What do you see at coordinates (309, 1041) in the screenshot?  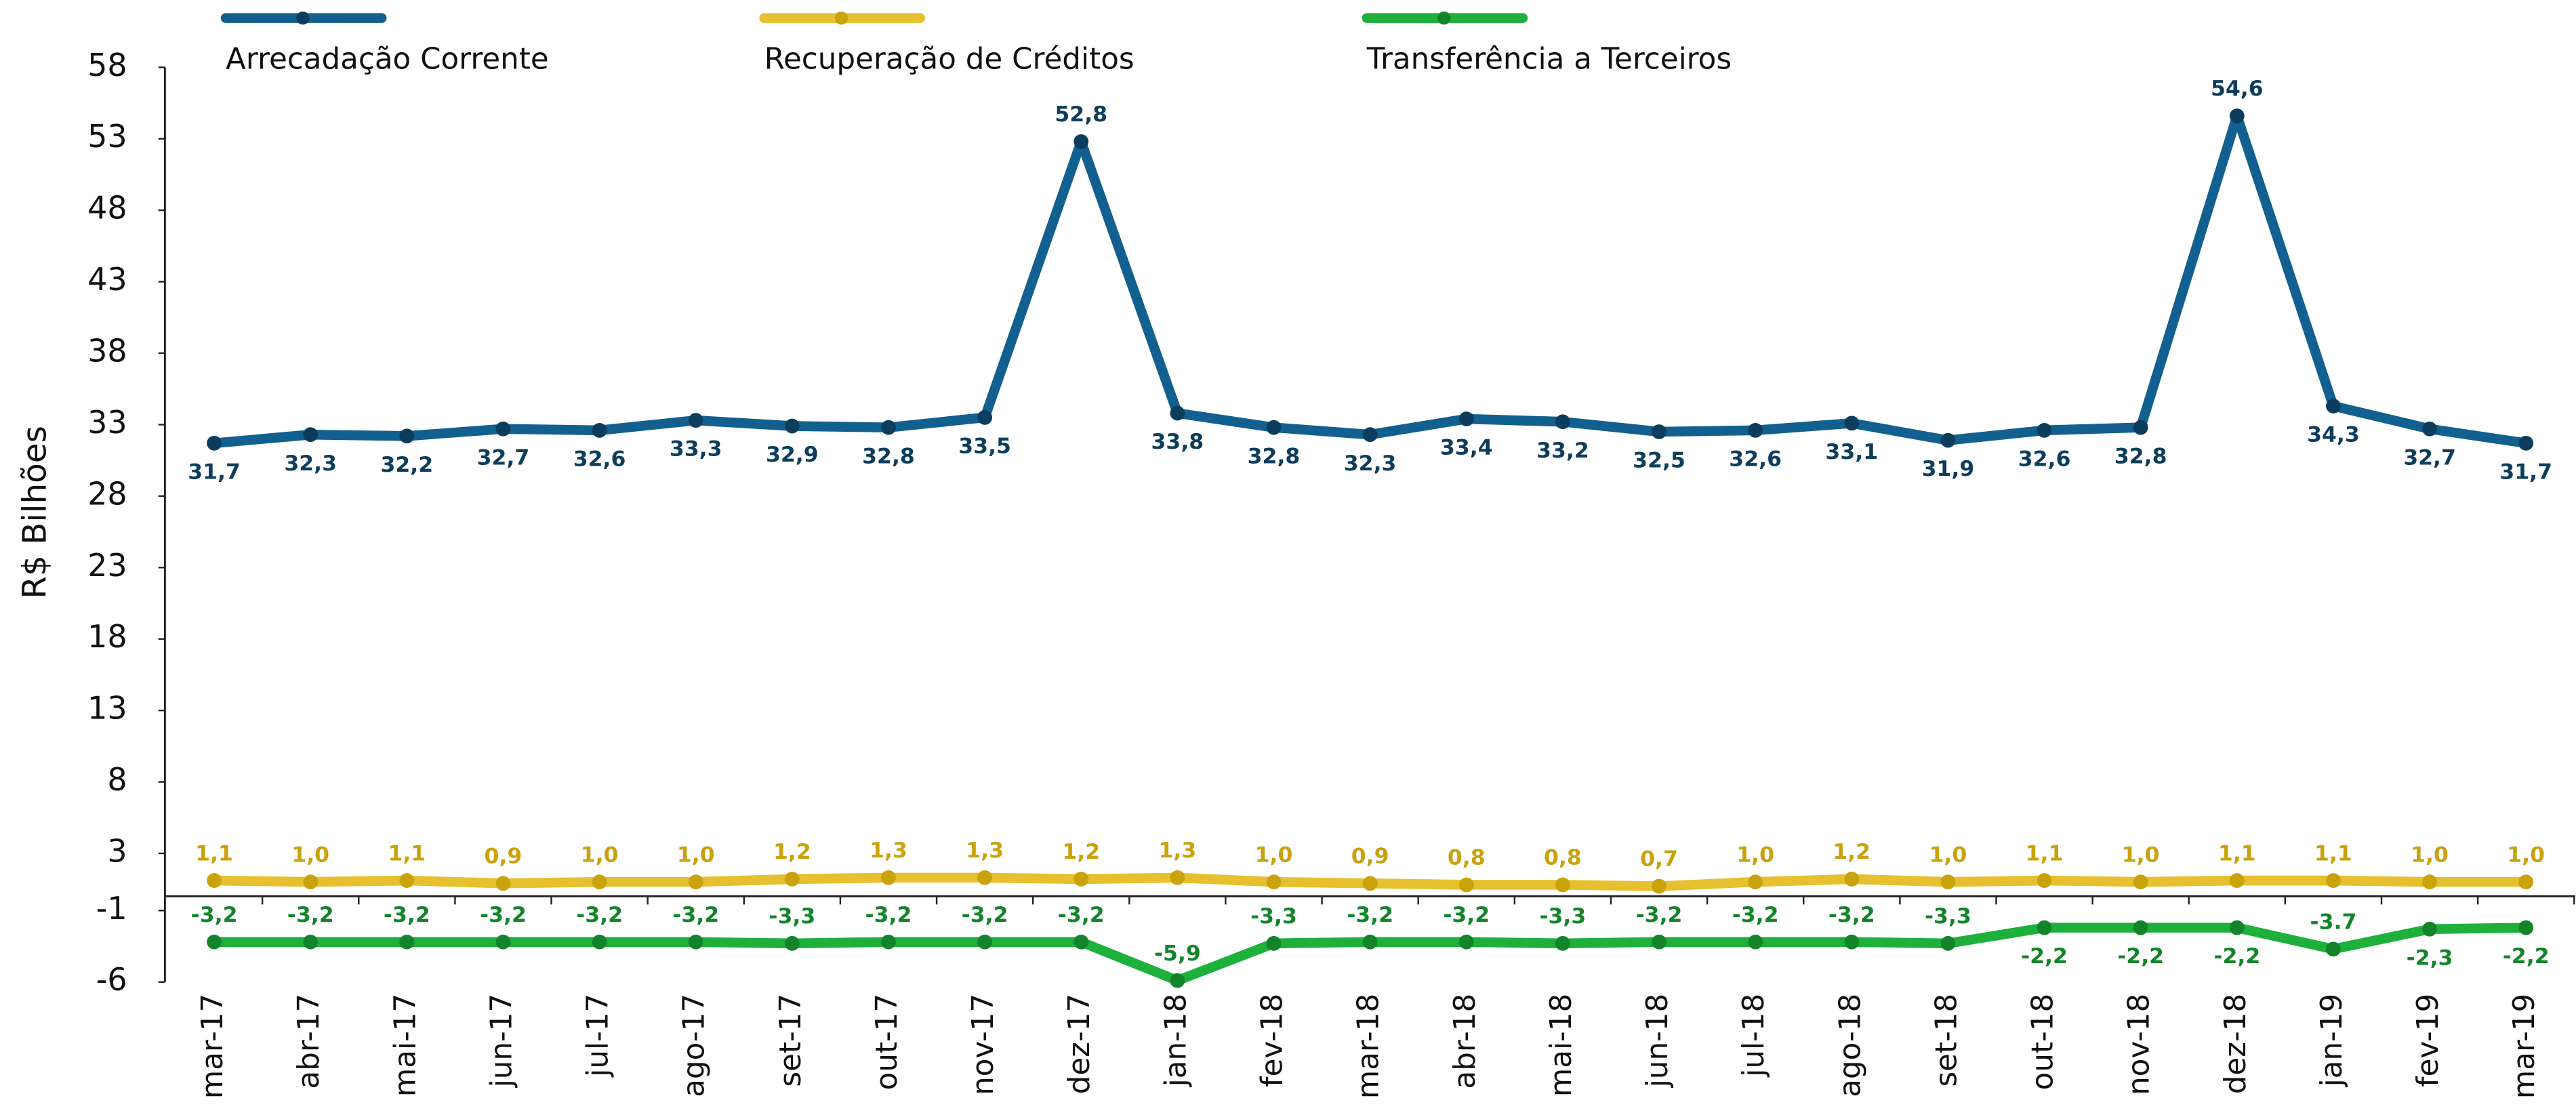 I see `x-tick-label: abr-17` at bounding box center [309, 1041].